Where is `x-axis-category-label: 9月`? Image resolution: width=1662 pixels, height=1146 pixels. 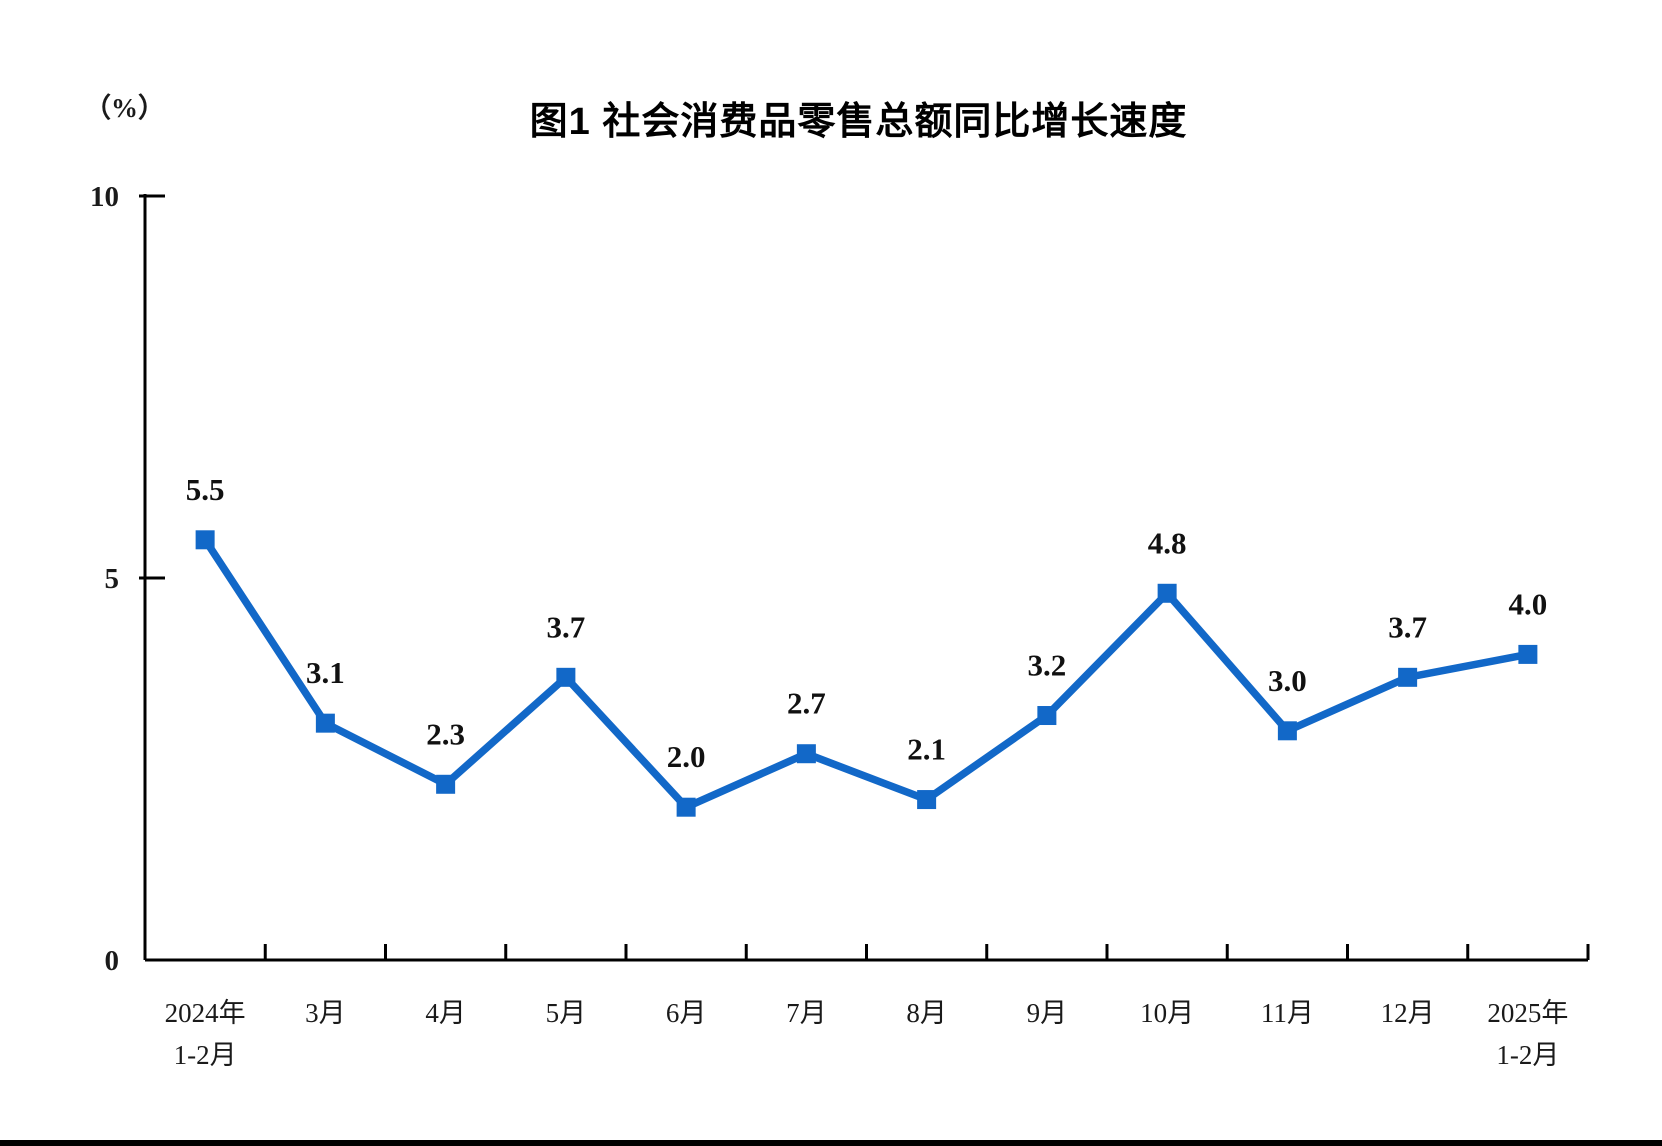 x-axis-category-label: 9月 is located at coordinates (1047, 1013).